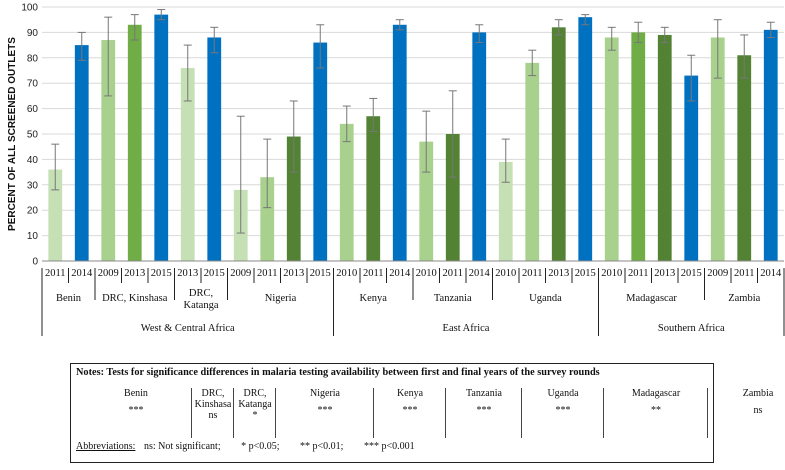 This screenshot has height=470, width=785. I want to click on country-label: Zambia, so click(744, 298).